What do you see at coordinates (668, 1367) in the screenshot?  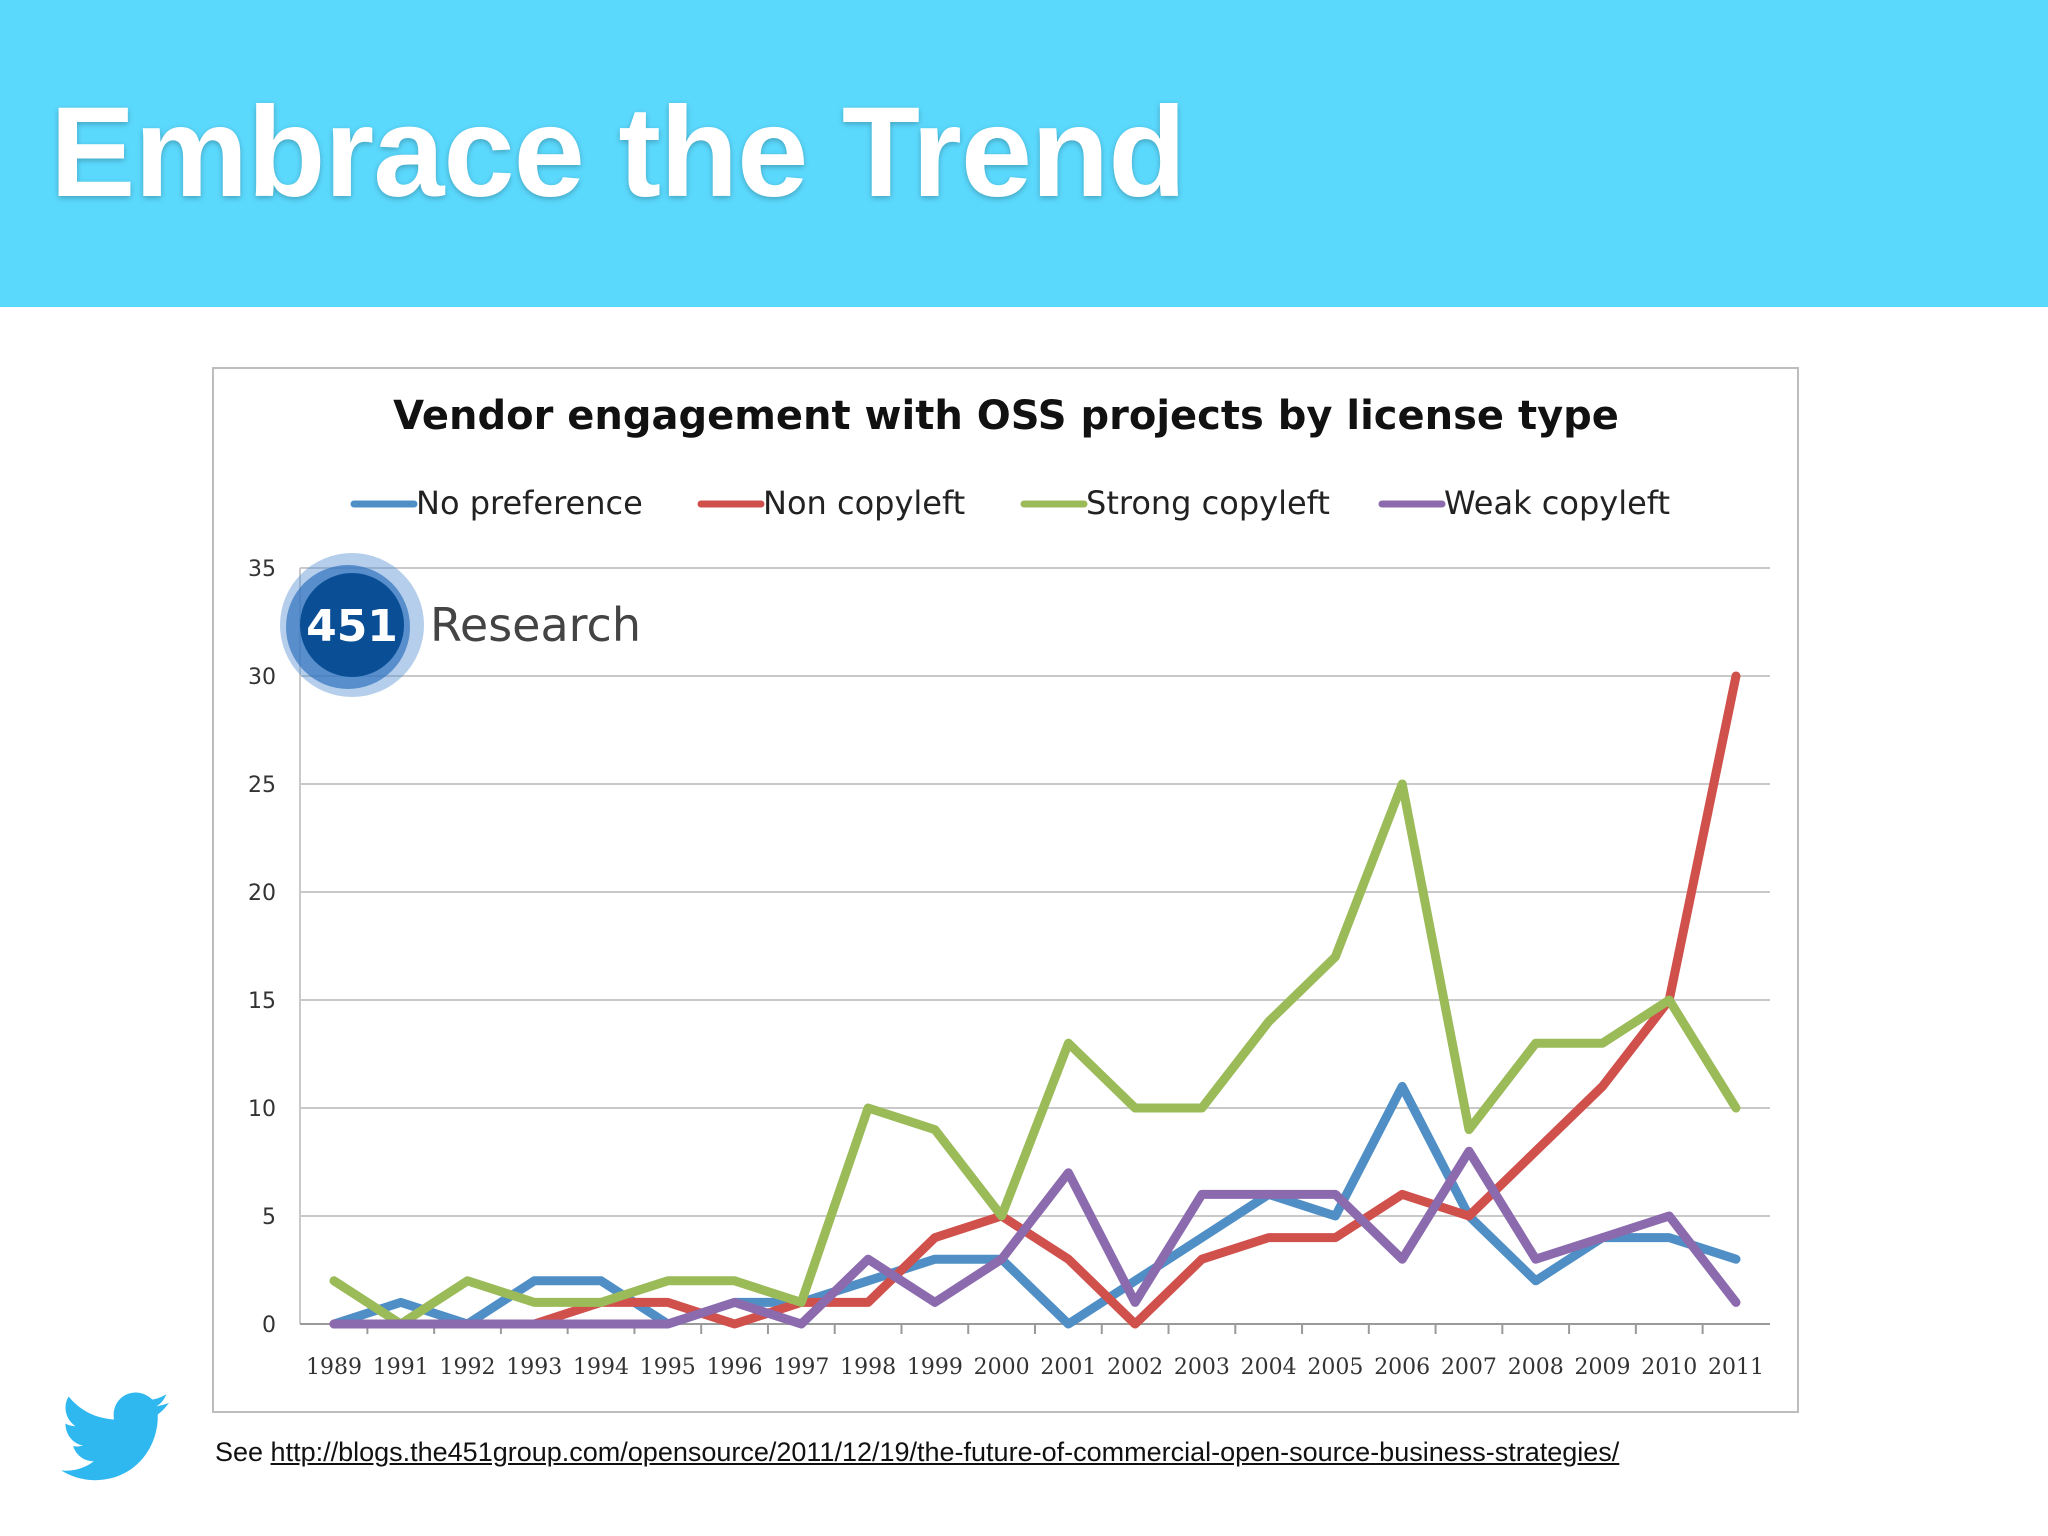 I see `x-tick-label: 1995` at bounding box center [668, 1367].